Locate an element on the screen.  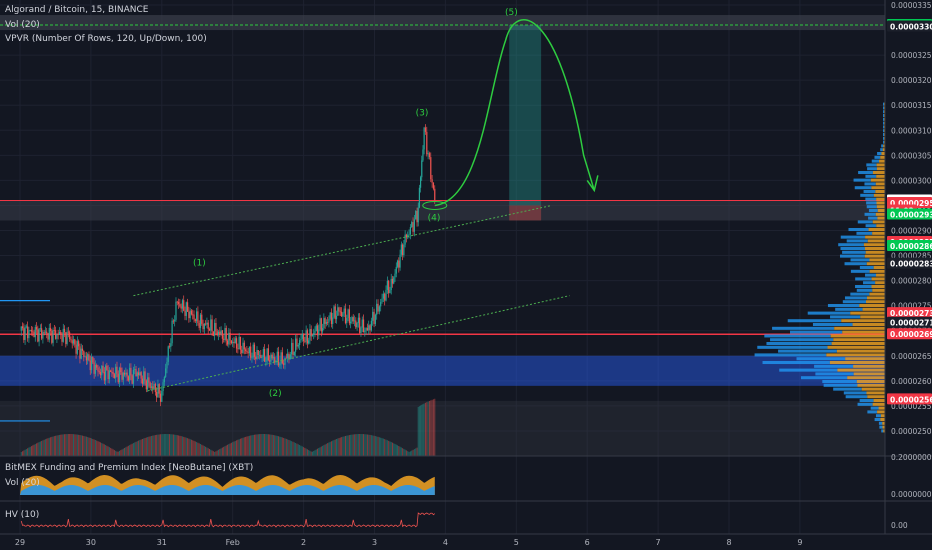
price-label: 0.00002932 is located at coordinates (911, 214).